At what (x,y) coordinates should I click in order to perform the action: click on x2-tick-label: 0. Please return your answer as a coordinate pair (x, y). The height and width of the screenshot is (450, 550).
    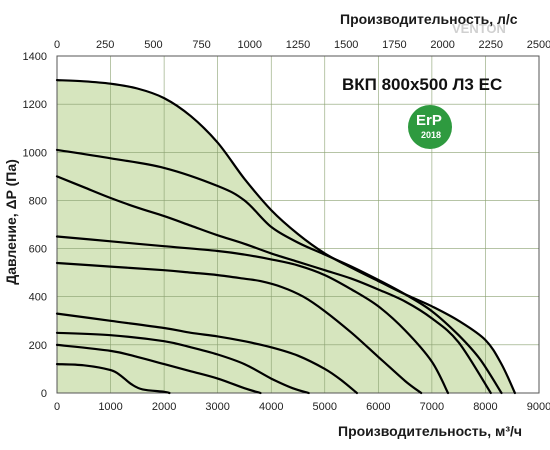
    Looking at the image, I should click on (57, 45).